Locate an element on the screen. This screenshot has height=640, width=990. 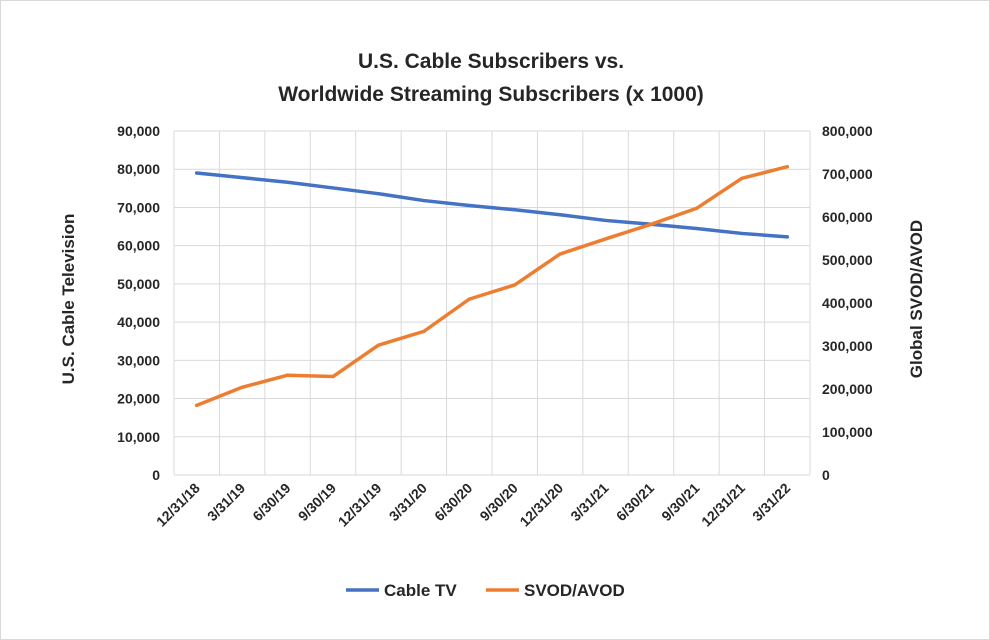
left-tick-label: 50,000 is located at coordinates (138, 284).